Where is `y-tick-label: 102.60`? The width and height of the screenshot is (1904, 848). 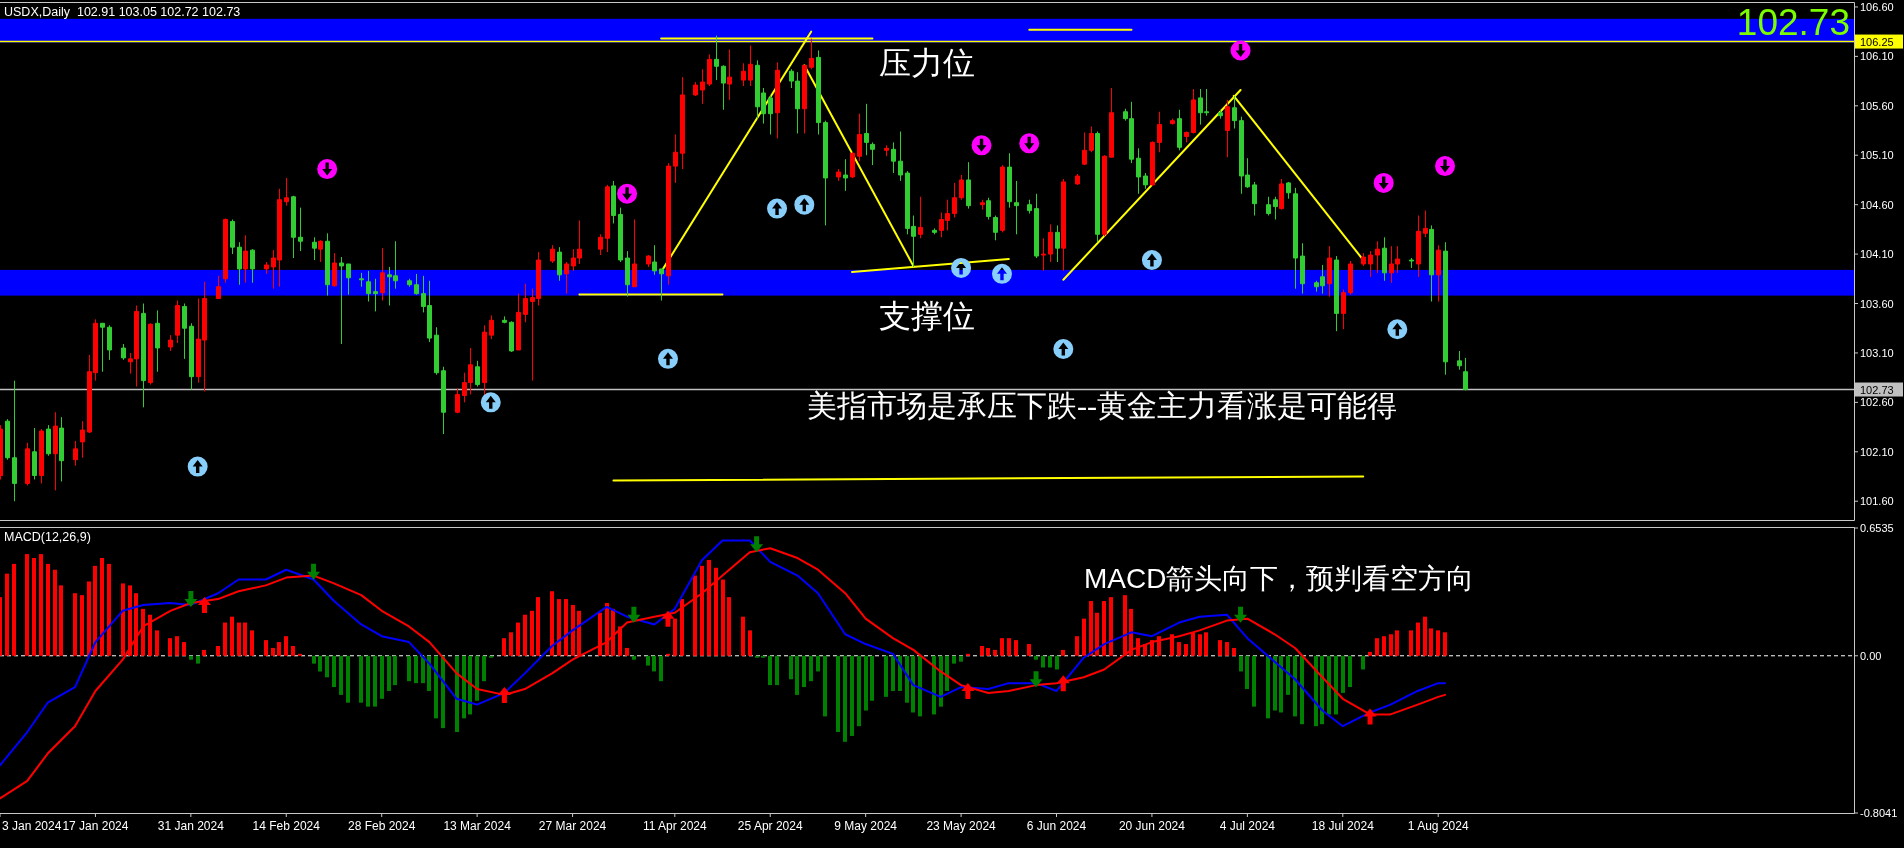
y-tick-label: 102.60 is located at coordinates (1877, 402).